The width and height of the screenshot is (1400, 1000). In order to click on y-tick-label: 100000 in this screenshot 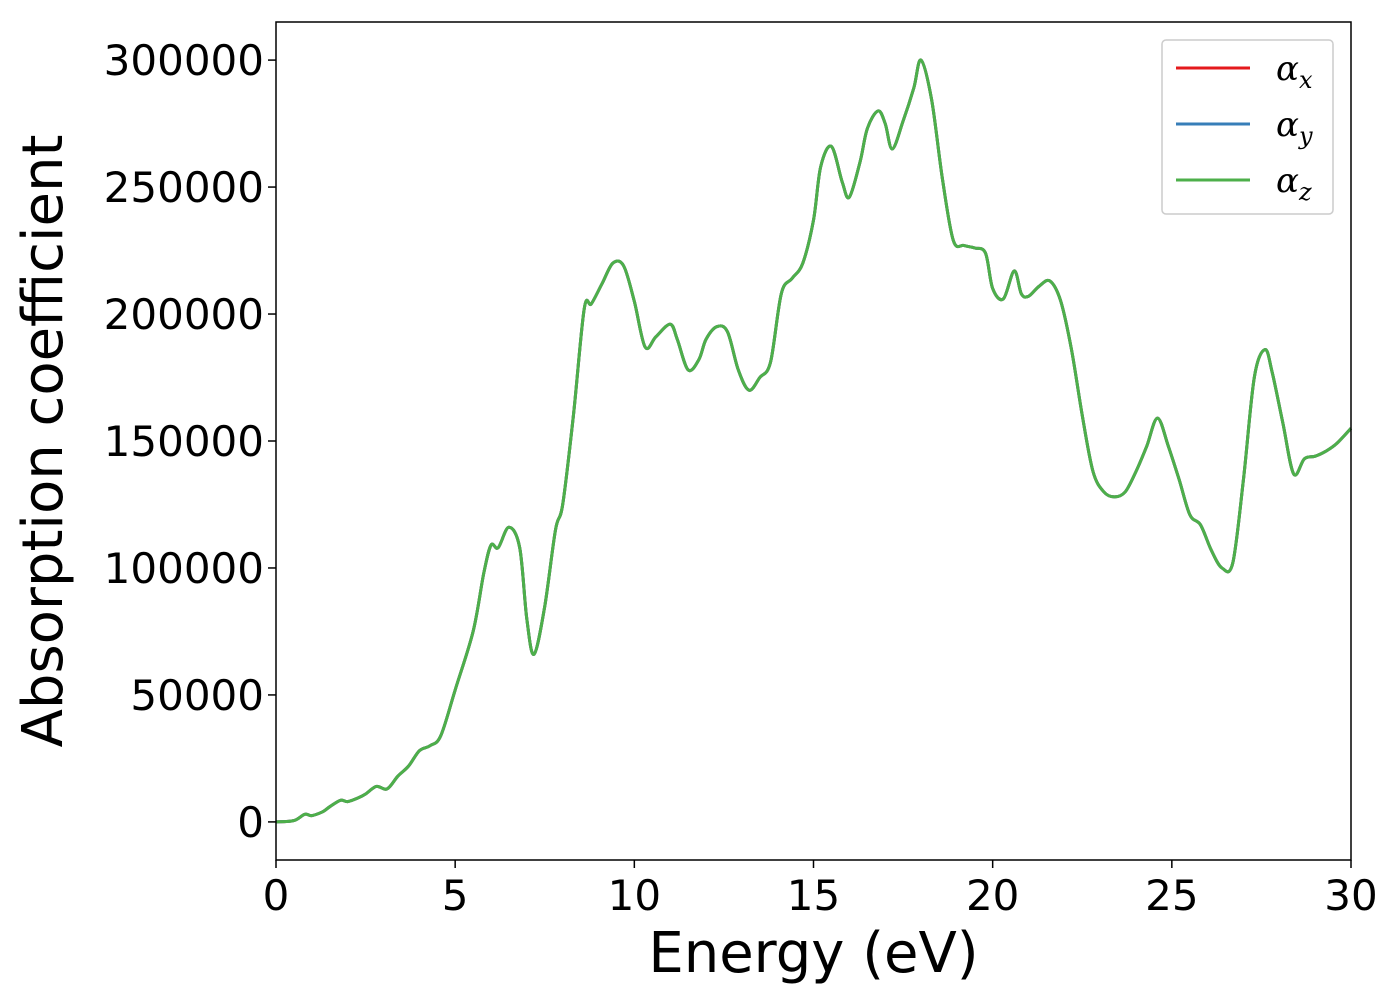, I will do `click(184, 568)`.